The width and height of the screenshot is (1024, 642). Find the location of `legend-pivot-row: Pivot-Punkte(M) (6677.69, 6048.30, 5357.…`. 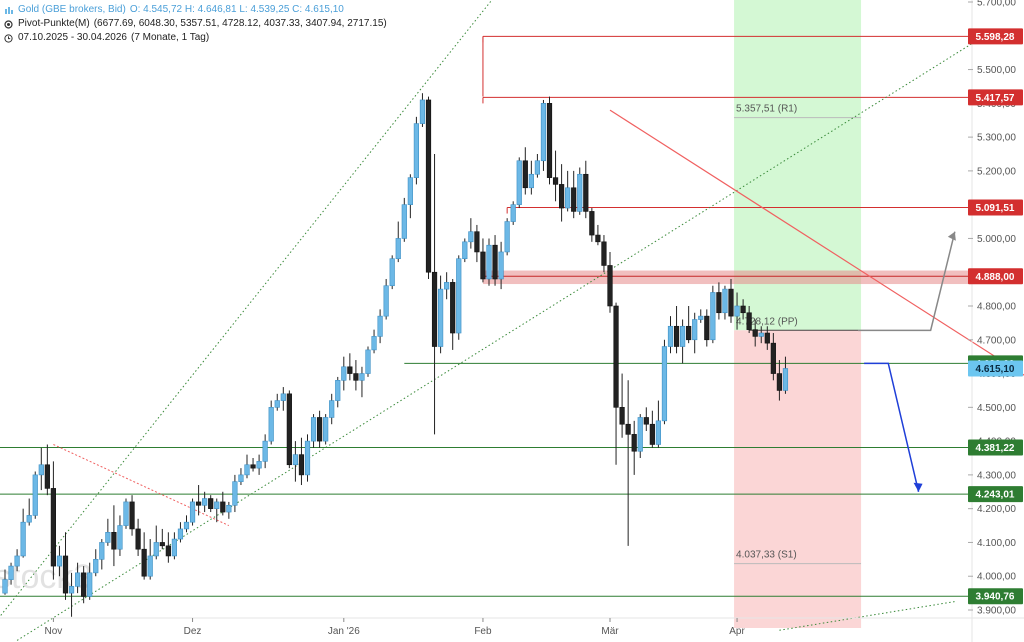

legend-pivot-row: Pivot-Punkte(M) (6677.69, 6048.30, 5357.… is located at coordinates (195, 24).